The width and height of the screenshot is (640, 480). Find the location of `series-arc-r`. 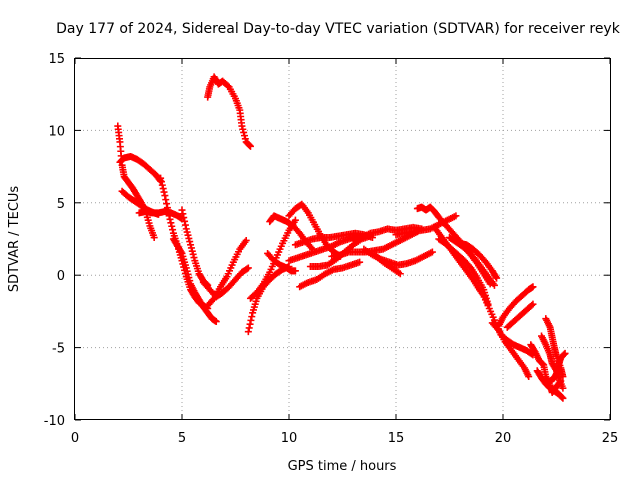

series-arc-r is located at coordinates (330, 274).